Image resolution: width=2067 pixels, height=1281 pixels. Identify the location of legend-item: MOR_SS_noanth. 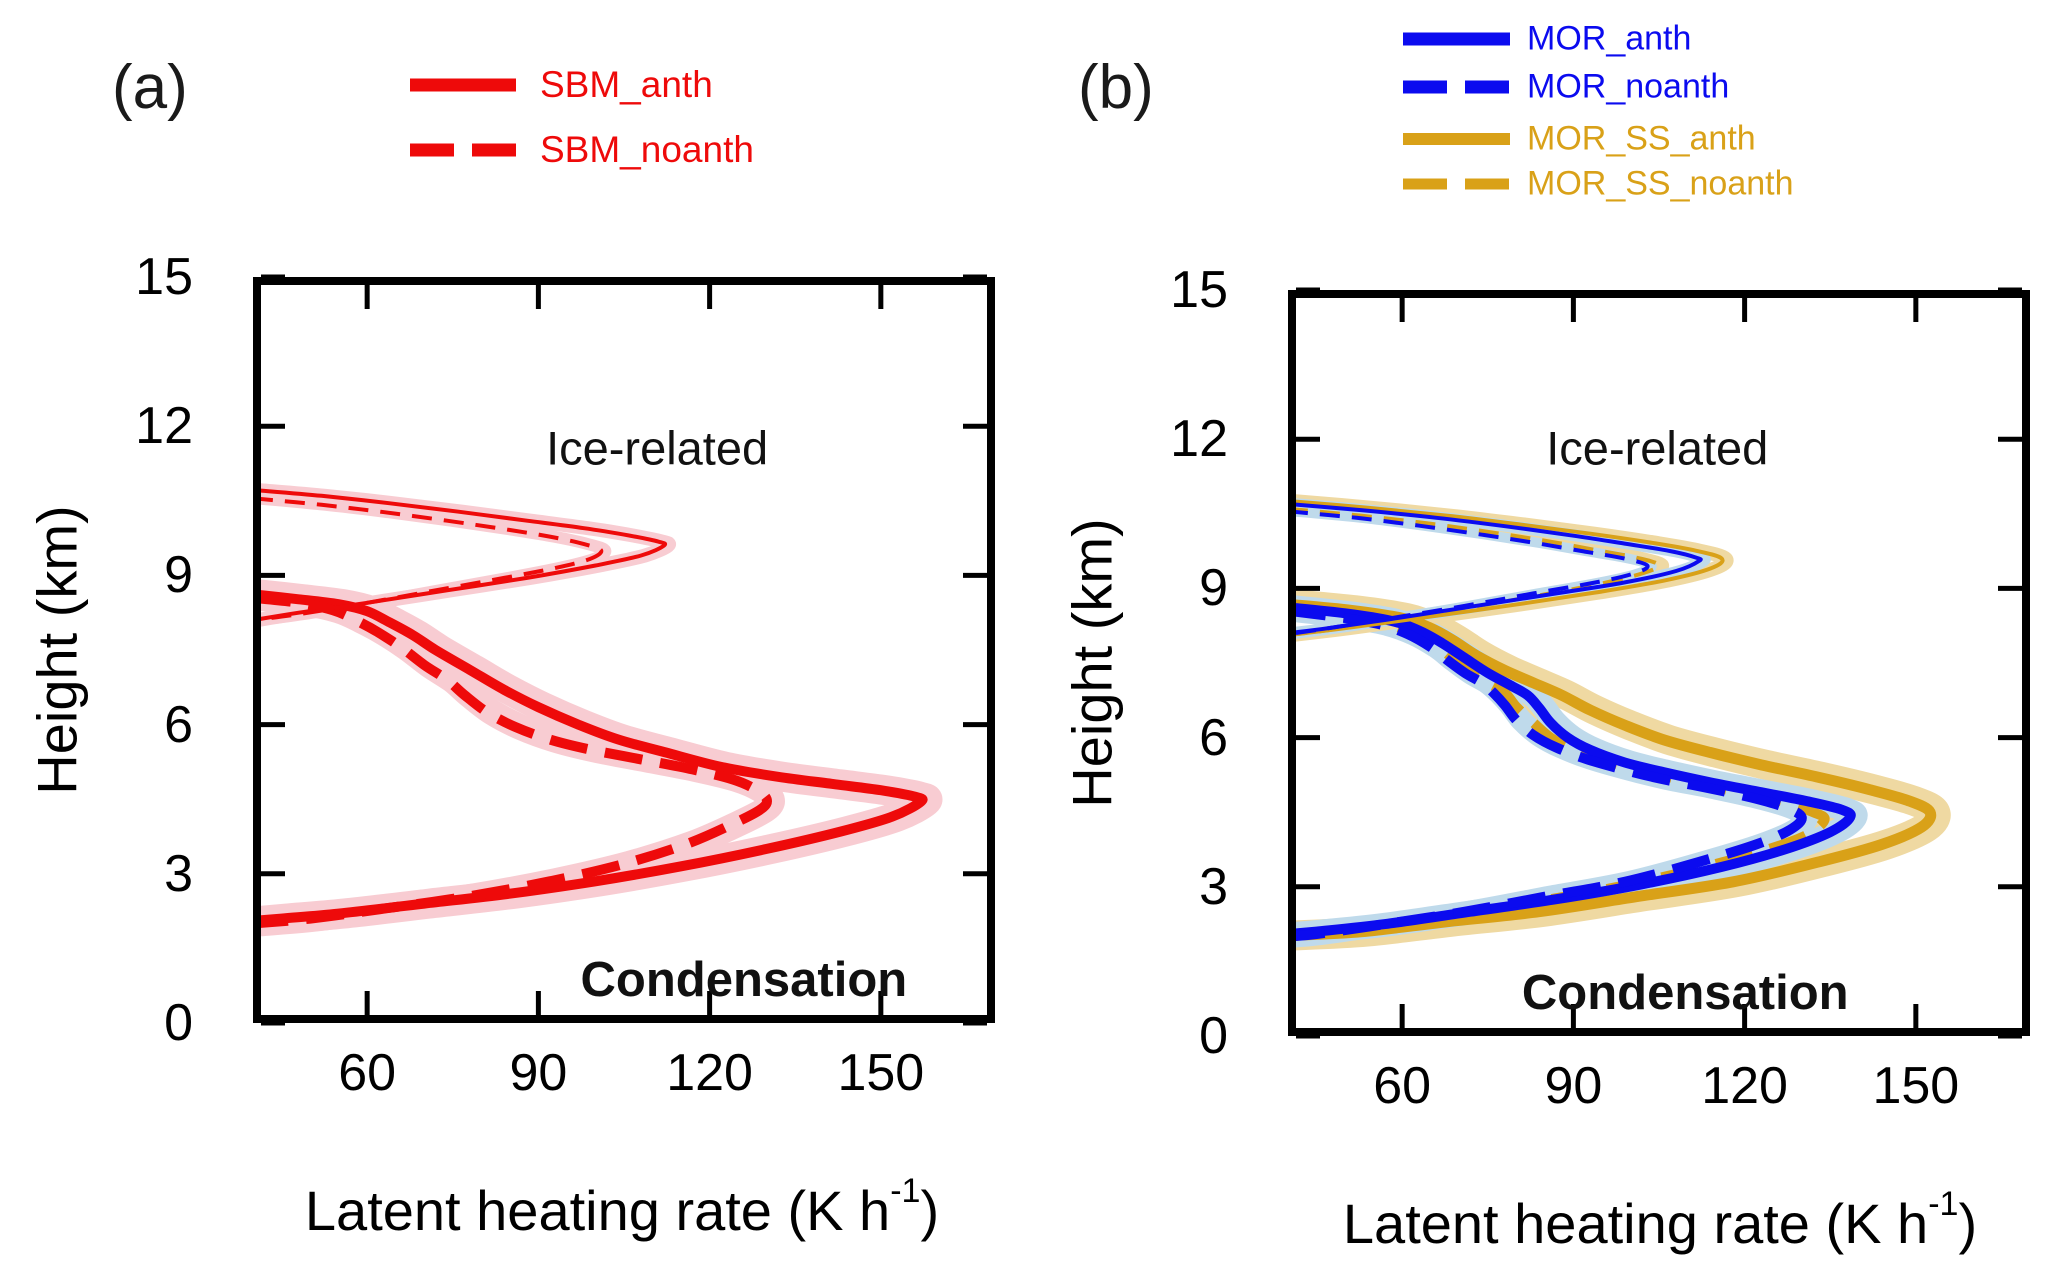
(1643, 184).